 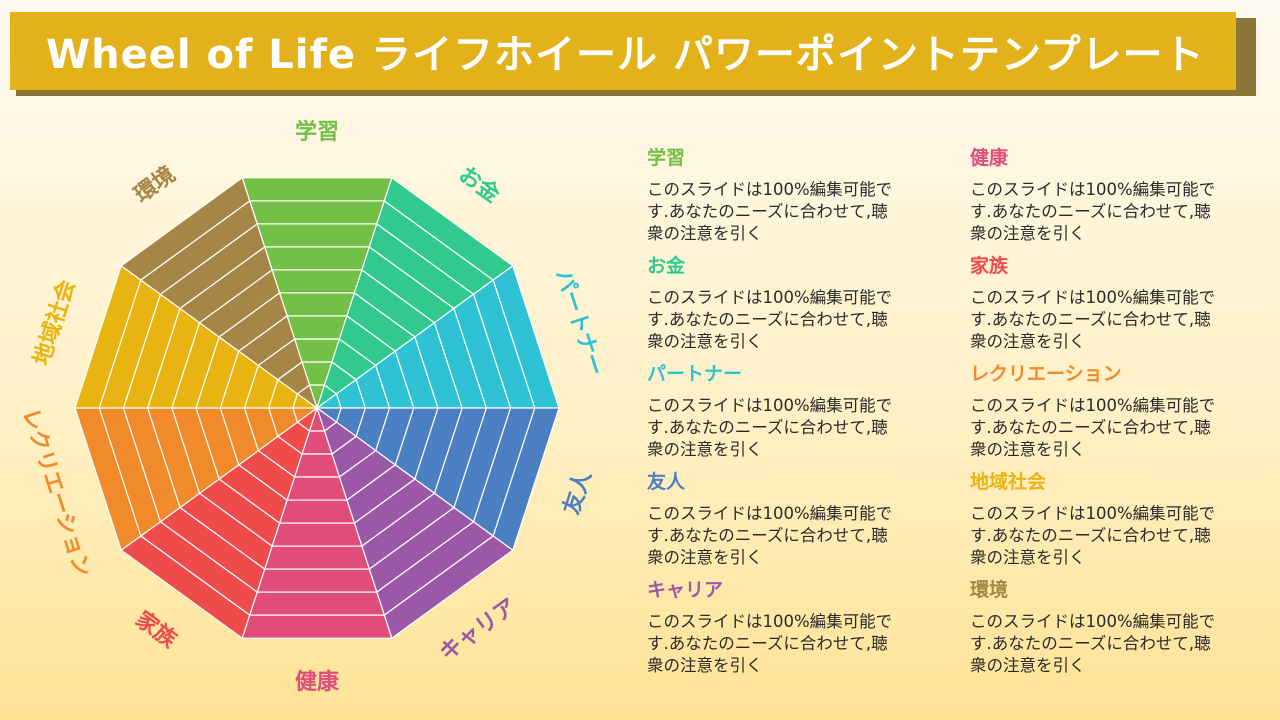 What do you see at coordinates (1046, 374) in the screenshot?
I see `description-title: レクリエーション` at bounding box center [1046, 374].